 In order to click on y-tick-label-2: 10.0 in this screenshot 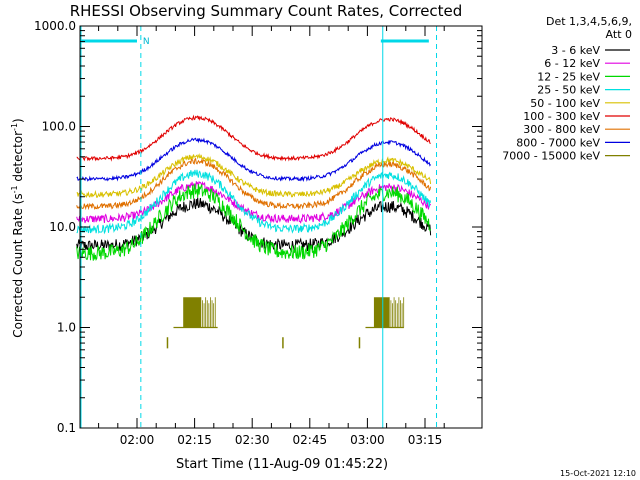, I will do `click(62, 227)`.